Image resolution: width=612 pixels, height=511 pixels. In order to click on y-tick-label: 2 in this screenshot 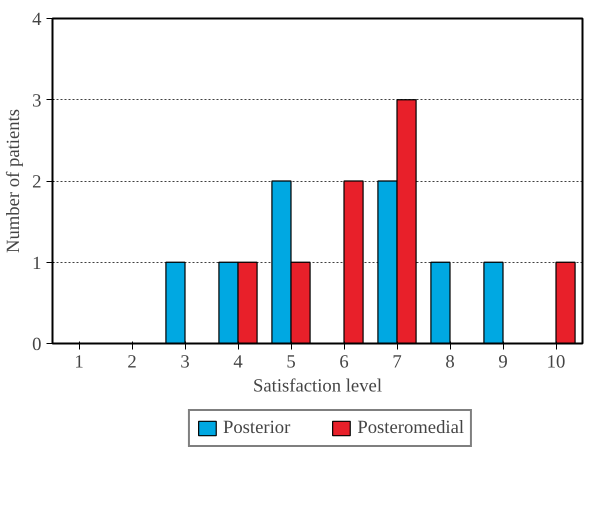, I will do `click(37, 182)`.